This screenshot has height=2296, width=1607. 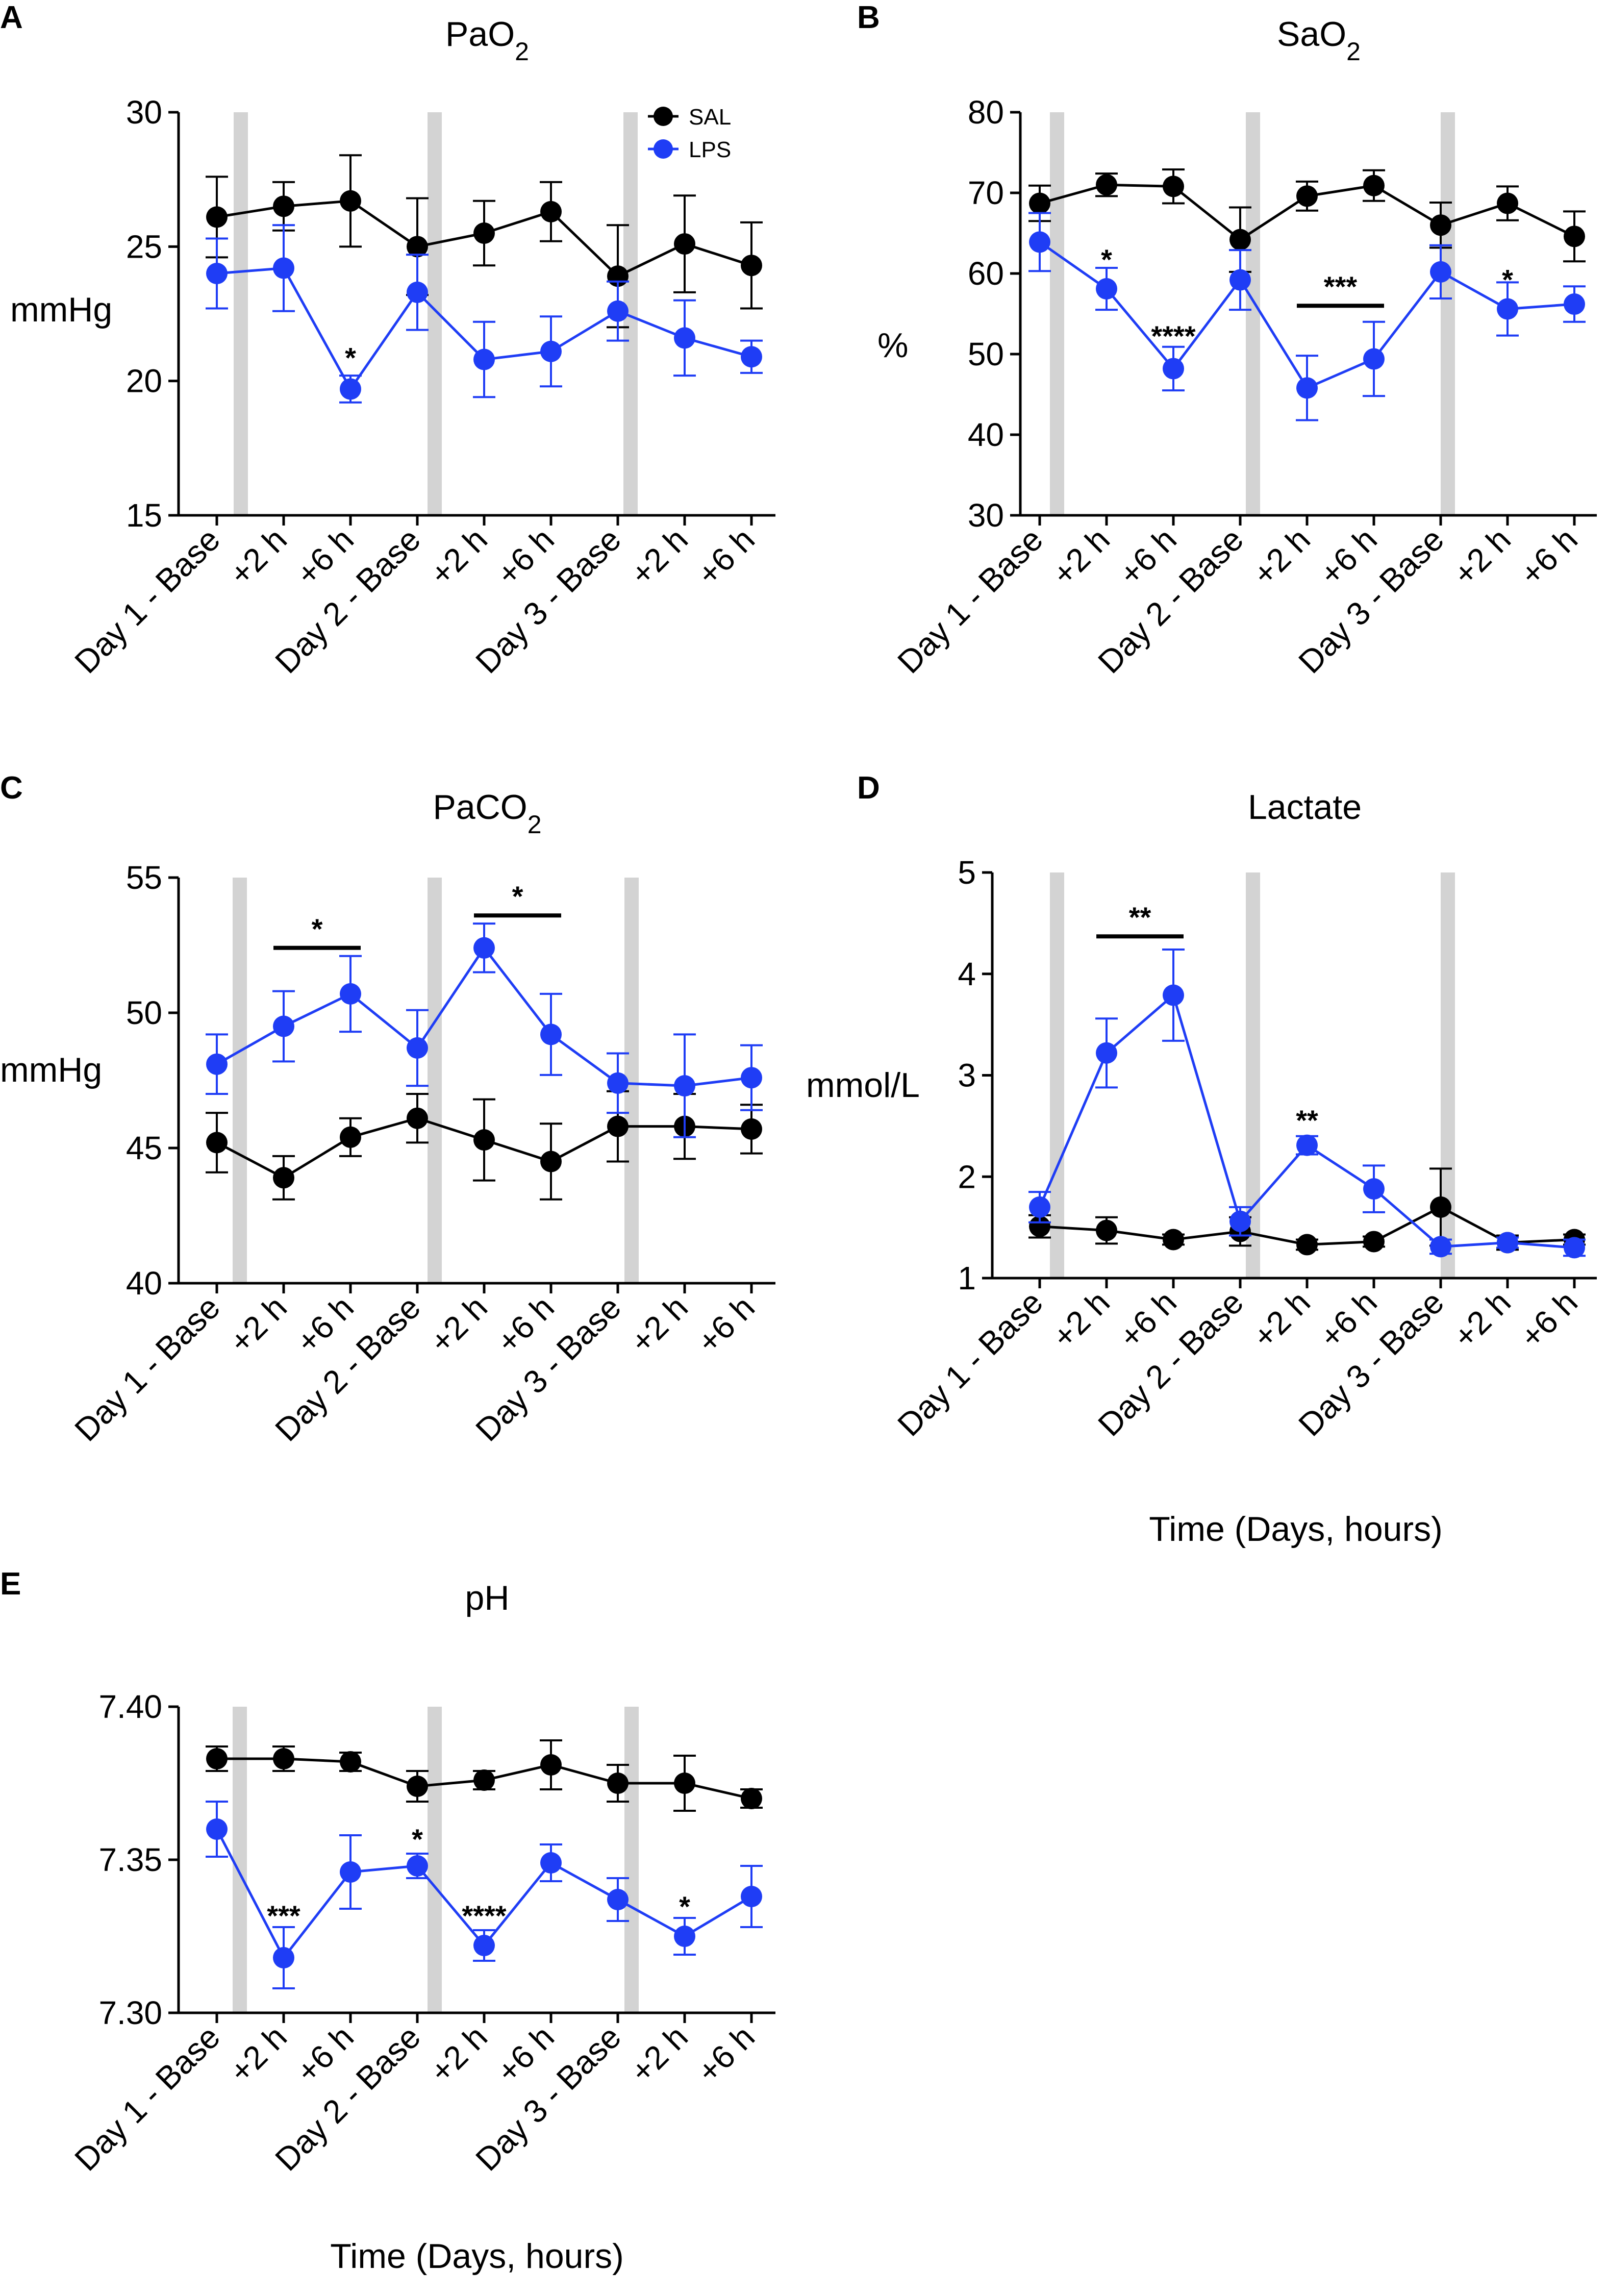 What do you see at coordinates (986, 112) in the screenshot?
I see `y-tick-label: 80` at bounding box center [986, 112].